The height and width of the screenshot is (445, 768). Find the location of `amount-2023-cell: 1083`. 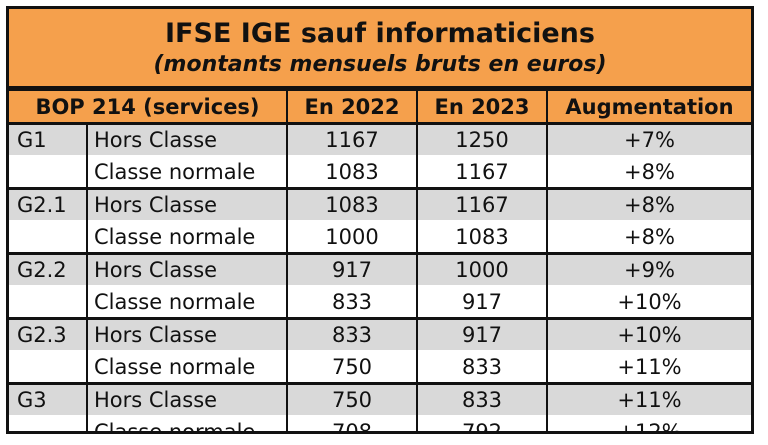

amount-2023-cell: 1083 is located at coordinates (482, 237).